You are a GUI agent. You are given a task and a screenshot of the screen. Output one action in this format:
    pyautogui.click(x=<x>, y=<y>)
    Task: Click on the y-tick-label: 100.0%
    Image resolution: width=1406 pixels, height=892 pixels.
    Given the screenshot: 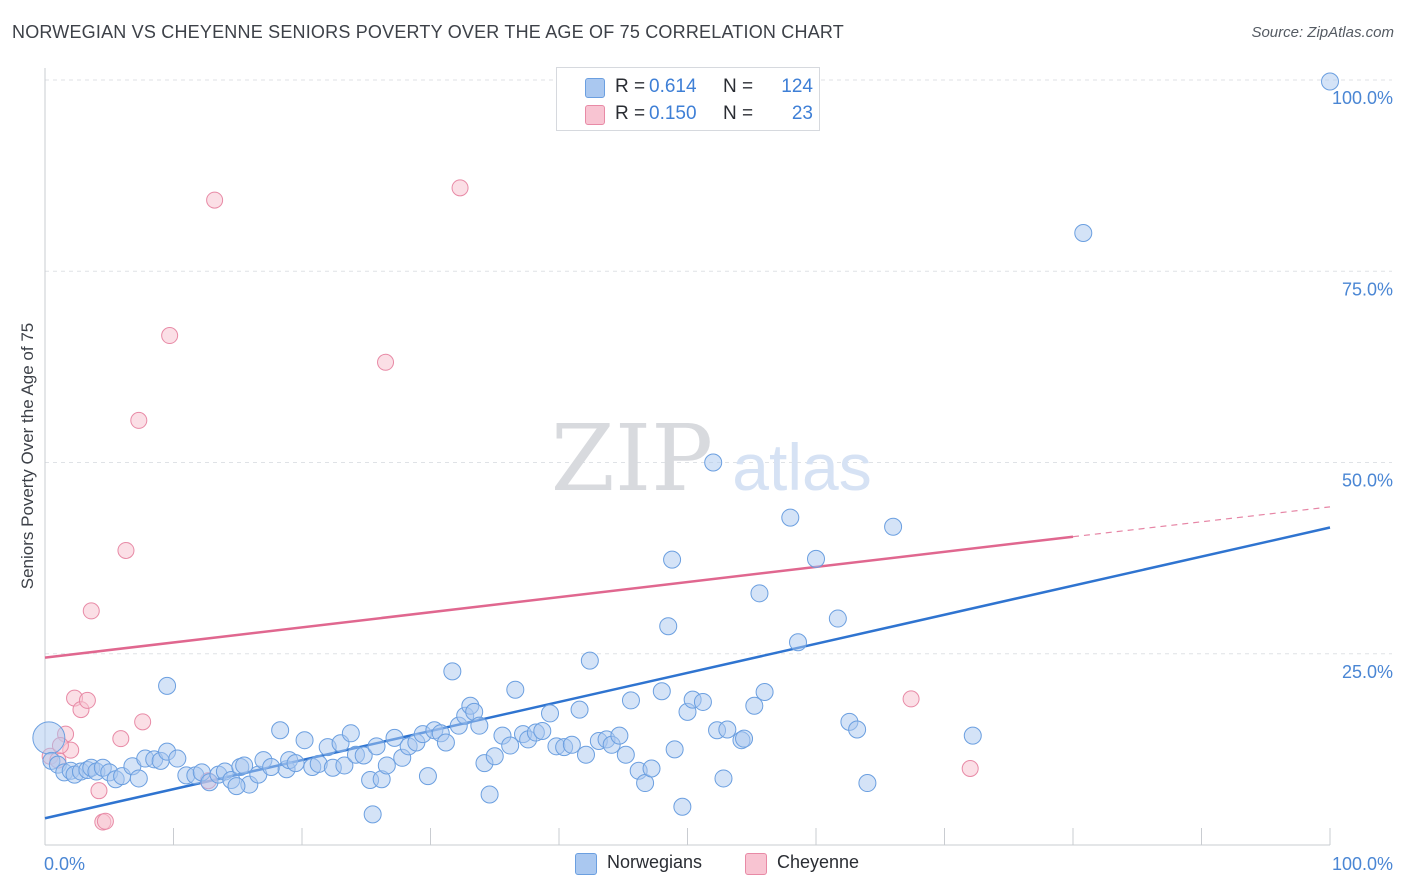 What is the action you would take?
    pyautogui.click(x=1362, y=98)
    